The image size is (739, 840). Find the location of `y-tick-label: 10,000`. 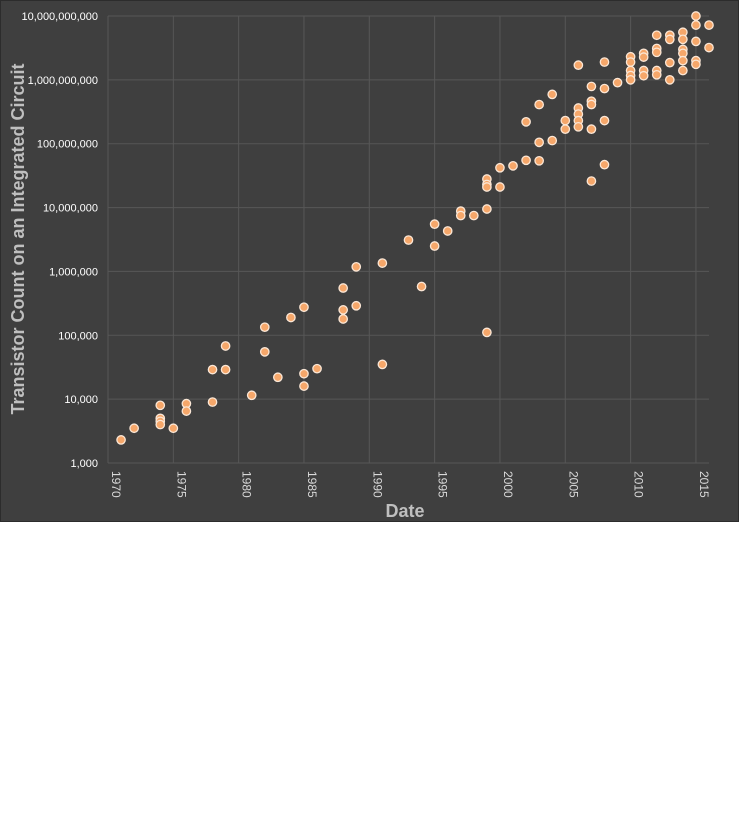

y-tick-label: 10,000 is located at coordinates (81, 400).